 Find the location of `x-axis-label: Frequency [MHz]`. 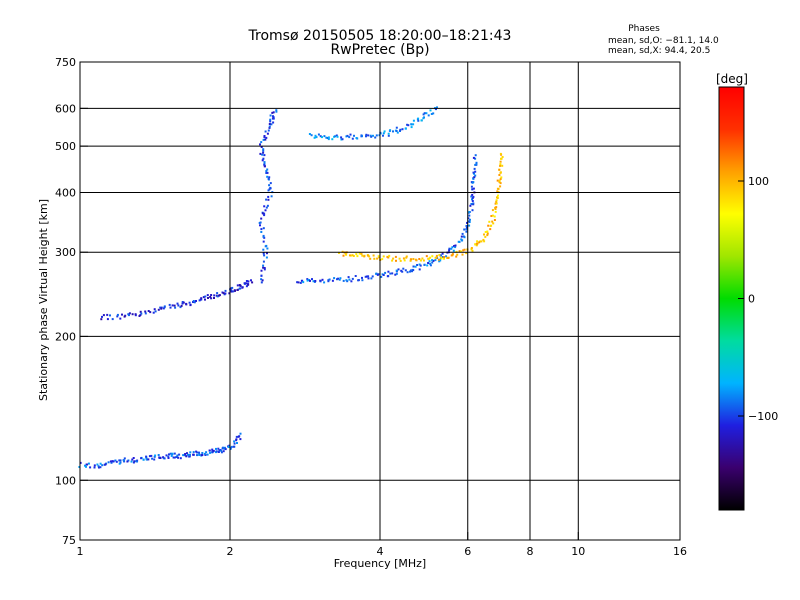

x-axis-label: Frequency [MHz] is located at coordinates (380, 563).